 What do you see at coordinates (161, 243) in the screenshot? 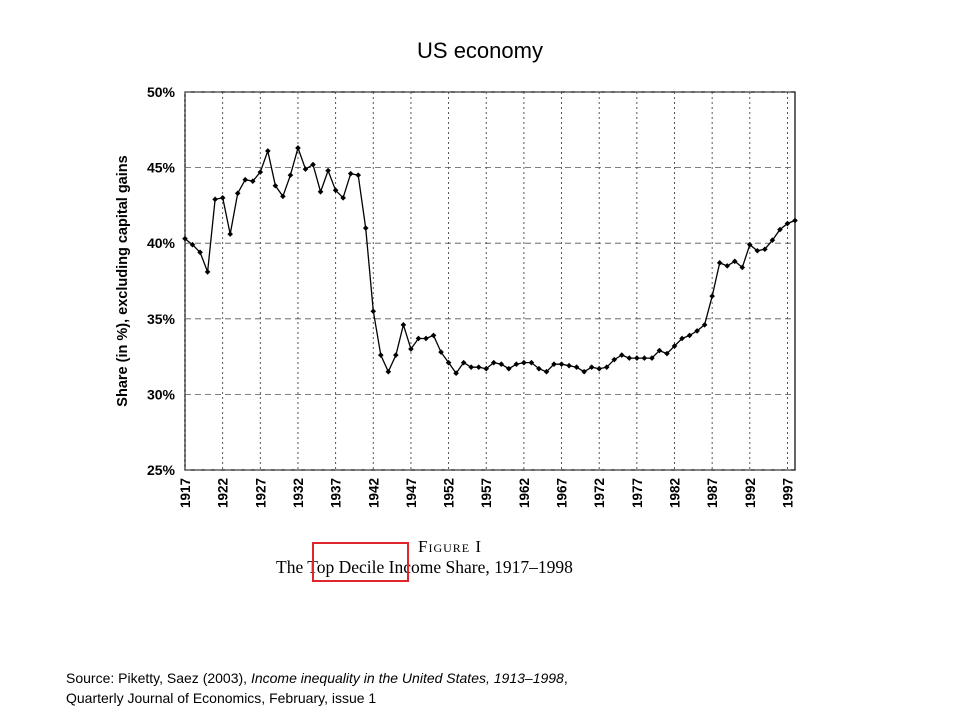
I see `y-tick-label: 40%` at bounding box center [161, 243].